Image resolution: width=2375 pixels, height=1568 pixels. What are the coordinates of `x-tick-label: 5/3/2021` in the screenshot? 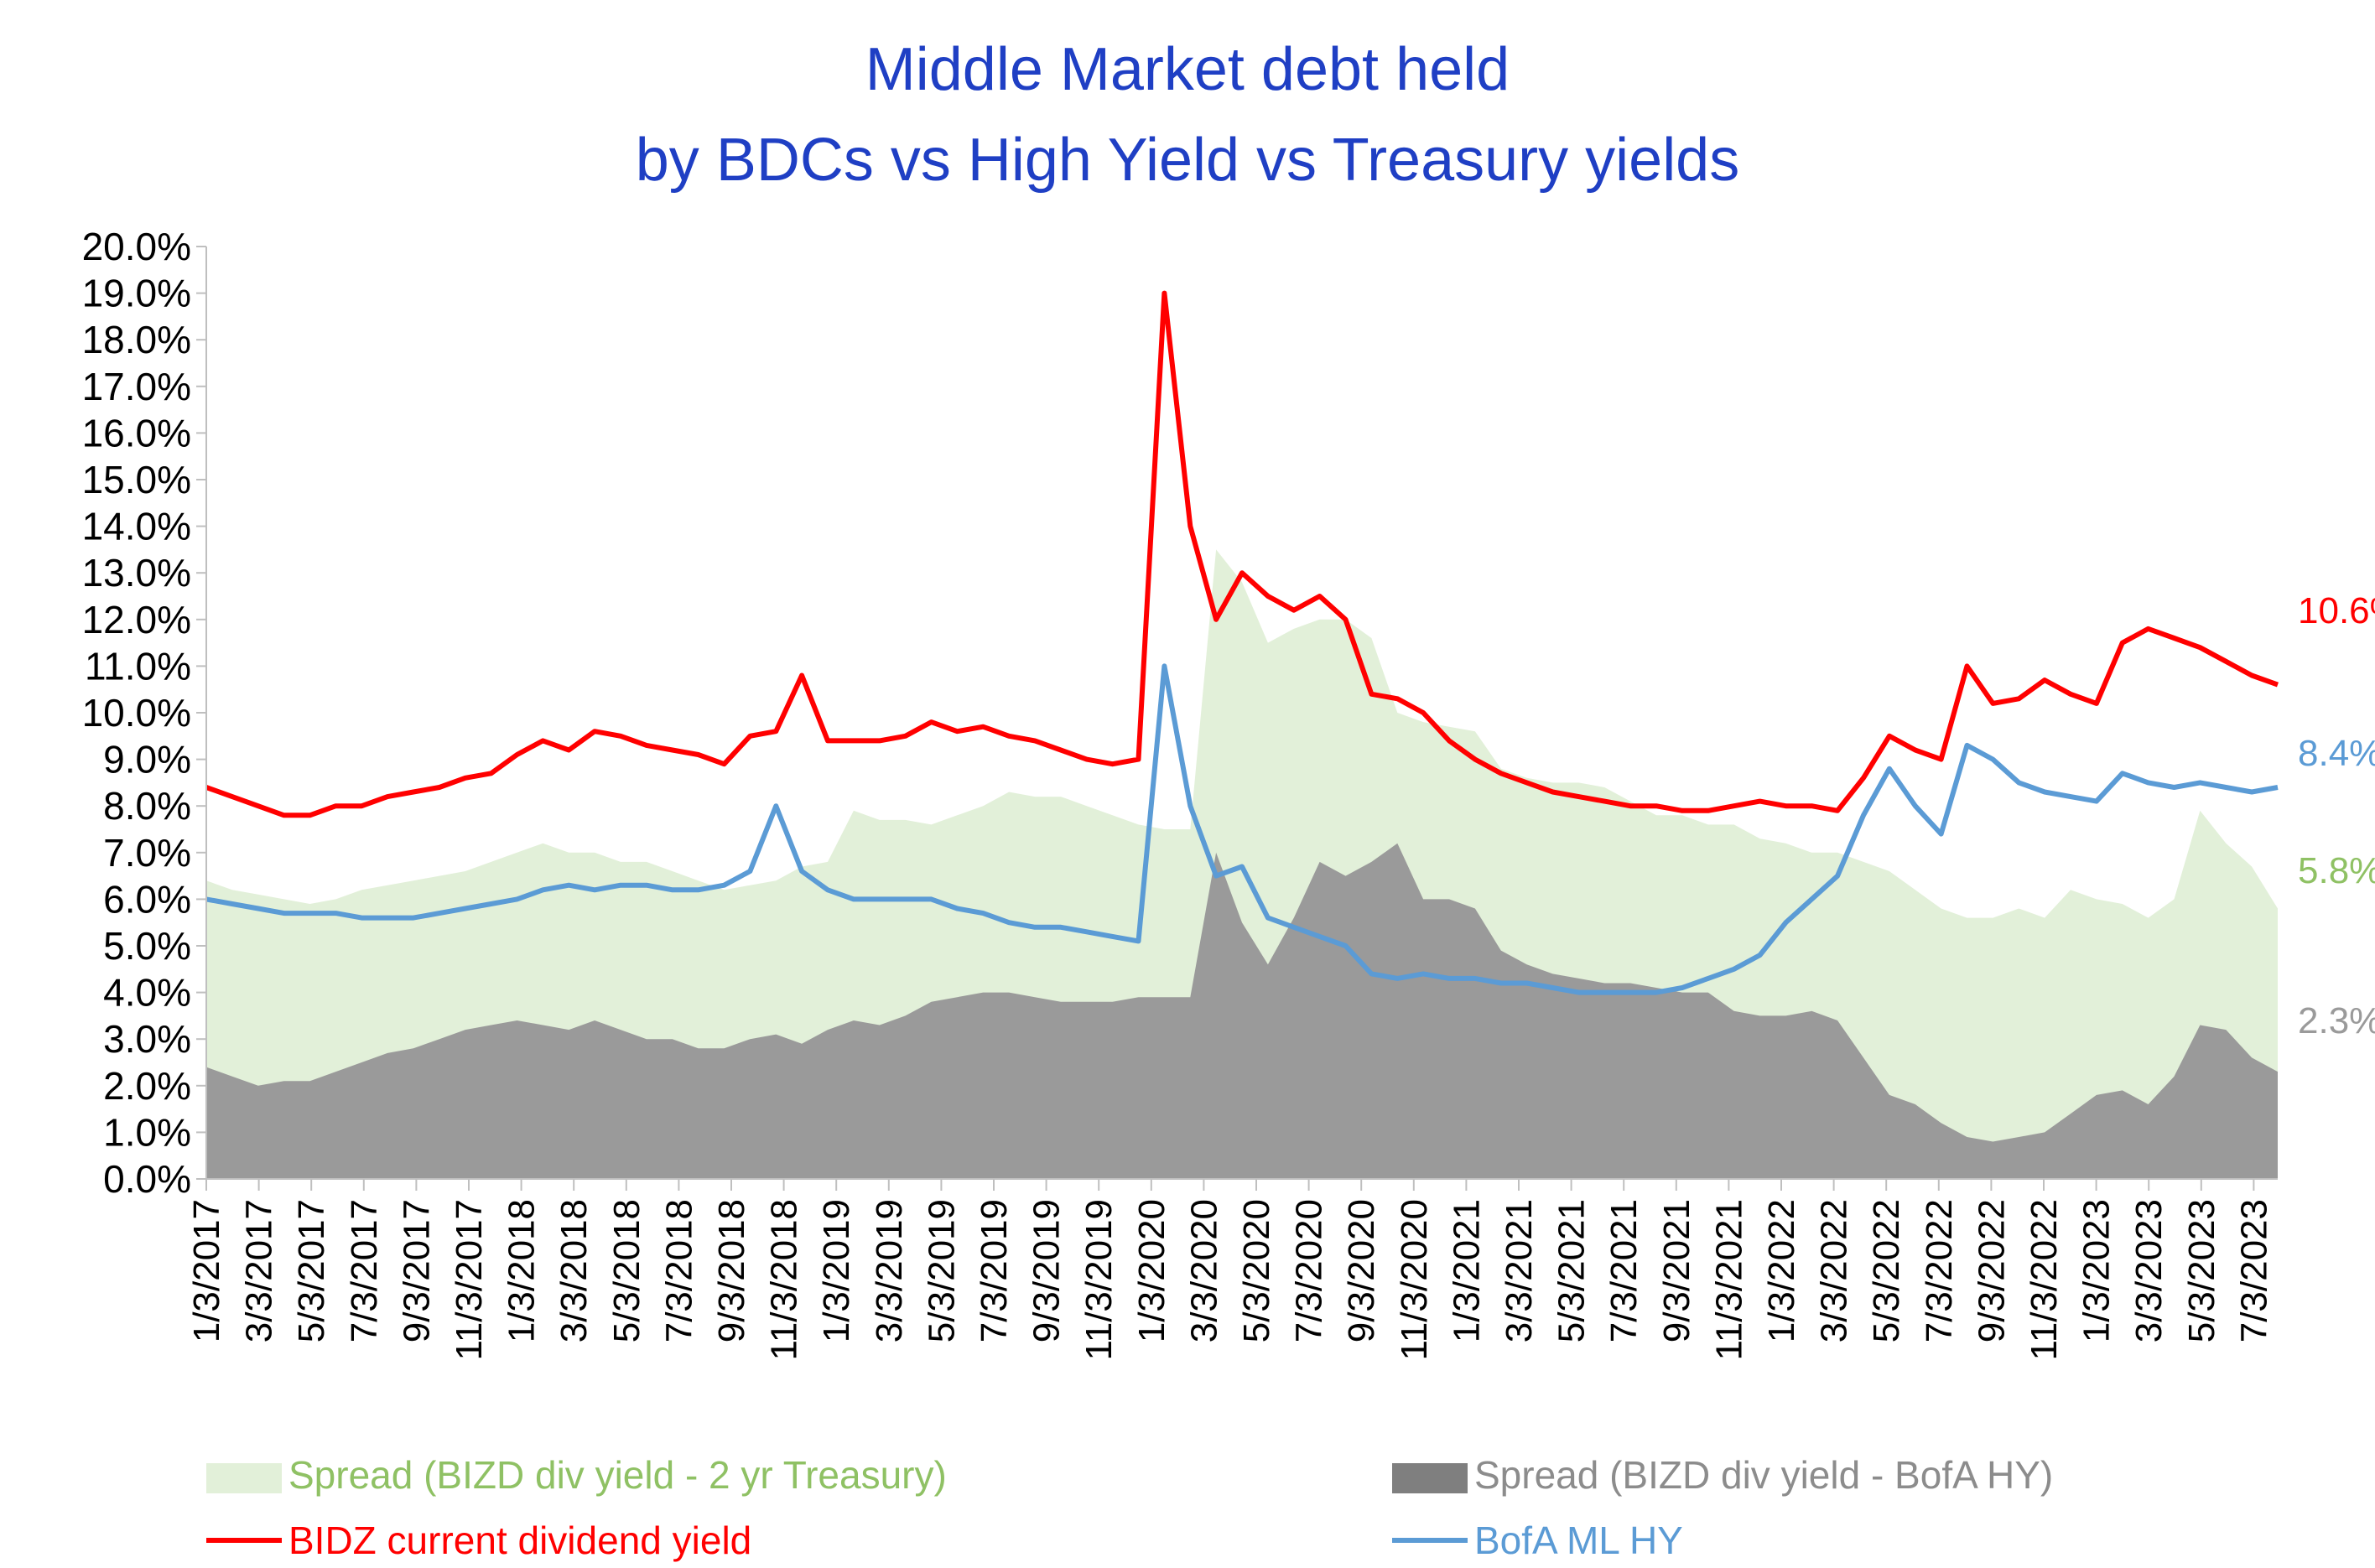 It's located at (1572, 1270).